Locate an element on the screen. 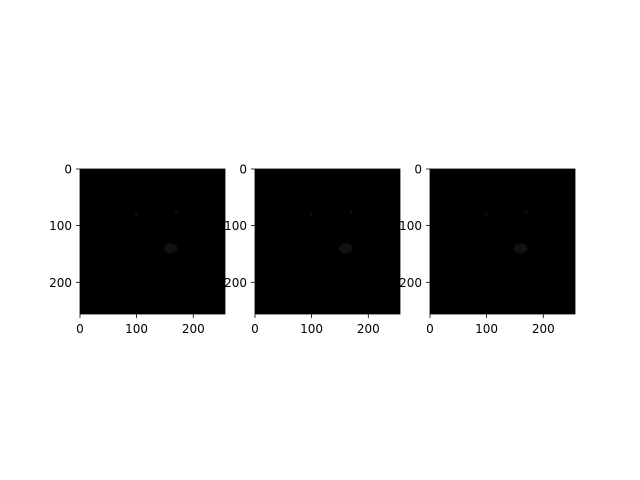 The image size is (640, 480). panel-3-xticks: 0 100 200 is located at coordinates (490, 325).